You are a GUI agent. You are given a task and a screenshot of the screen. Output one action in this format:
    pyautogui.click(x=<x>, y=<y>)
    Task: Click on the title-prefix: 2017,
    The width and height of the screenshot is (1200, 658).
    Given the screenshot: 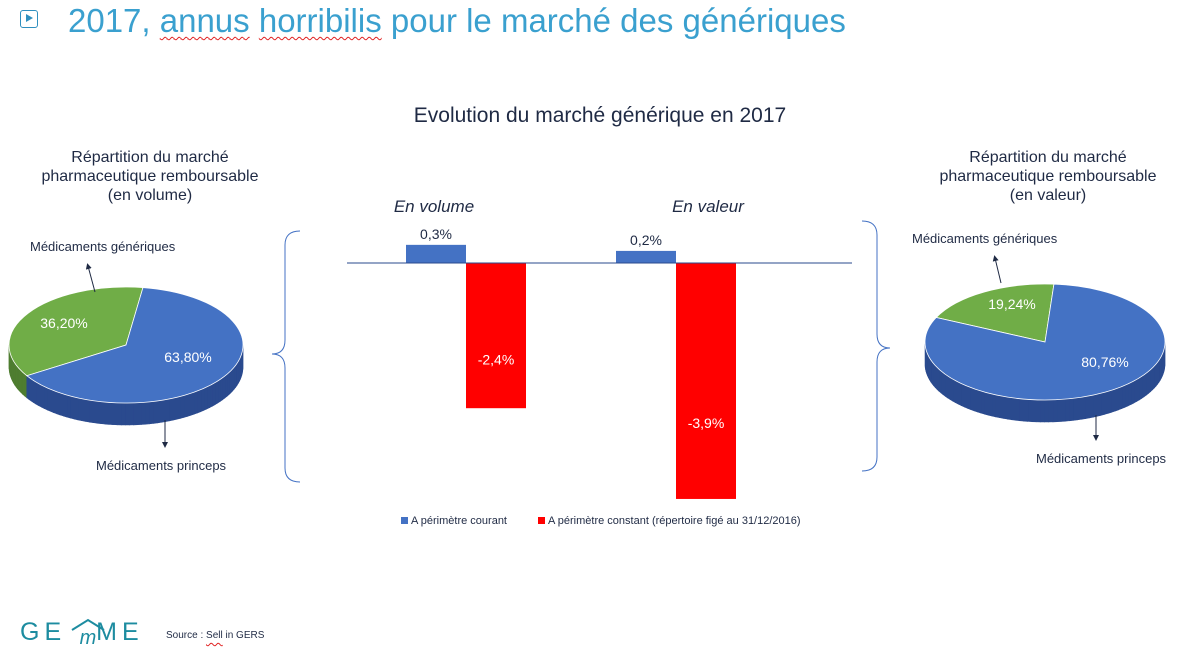 What is the action you would take?
    pyautogui.click(x=114, y=20)
    